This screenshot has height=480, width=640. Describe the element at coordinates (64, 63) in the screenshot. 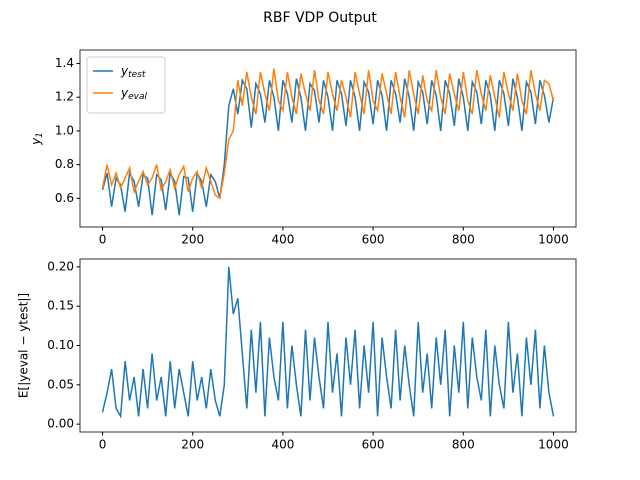

I see `y-tick-label: 1.4` at that location.